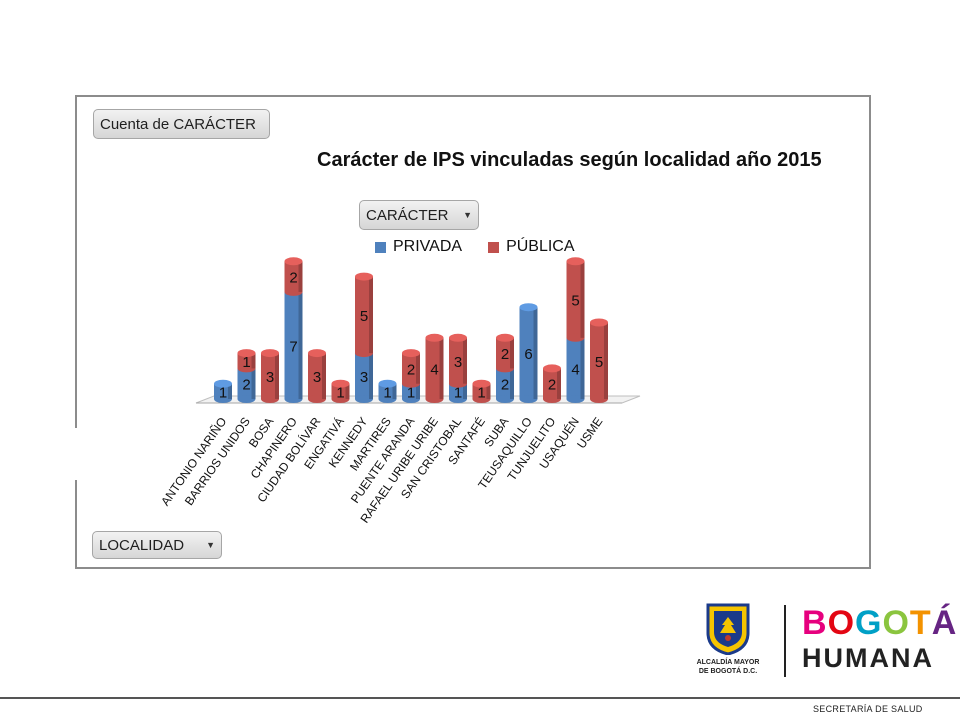 This screenshot has width=960, height=720. I want to click on legend-swatch-privada, so click(380, 247).